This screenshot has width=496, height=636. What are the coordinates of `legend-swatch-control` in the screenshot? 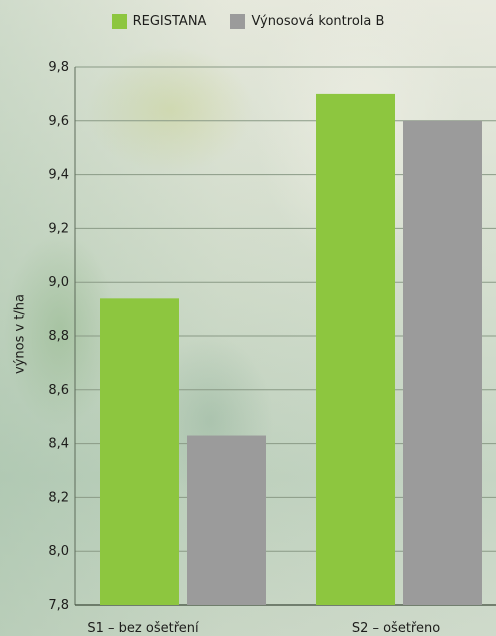 It's located at (238, 21).